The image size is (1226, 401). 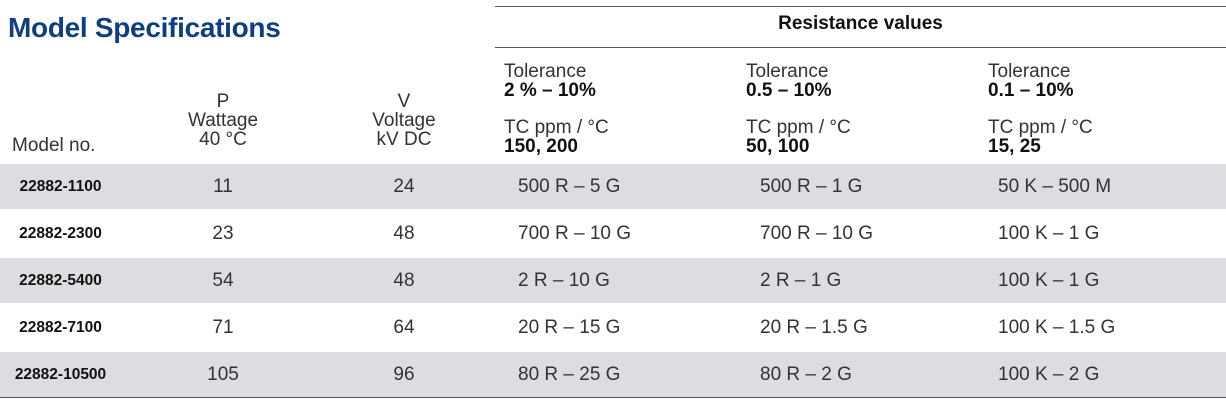 What do you see at coordinates (54, 145) in the screenshot?
I see `header-model-no: Model no.` at bounding box center [54, 145].